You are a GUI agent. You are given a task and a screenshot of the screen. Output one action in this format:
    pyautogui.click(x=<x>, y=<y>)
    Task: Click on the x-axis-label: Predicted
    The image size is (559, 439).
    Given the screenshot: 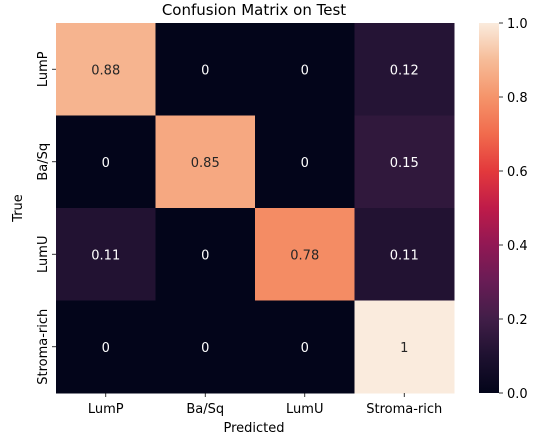 What is the action you would take?
    pyautogui.click(x=253, y=428)
    